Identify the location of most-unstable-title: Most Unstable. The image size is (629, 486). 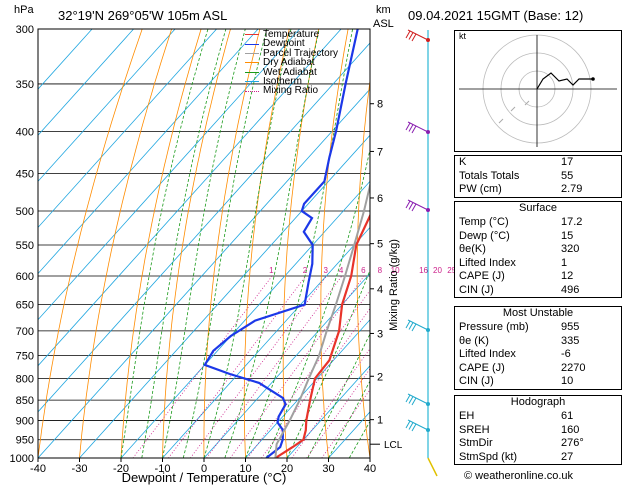
(538, 313).